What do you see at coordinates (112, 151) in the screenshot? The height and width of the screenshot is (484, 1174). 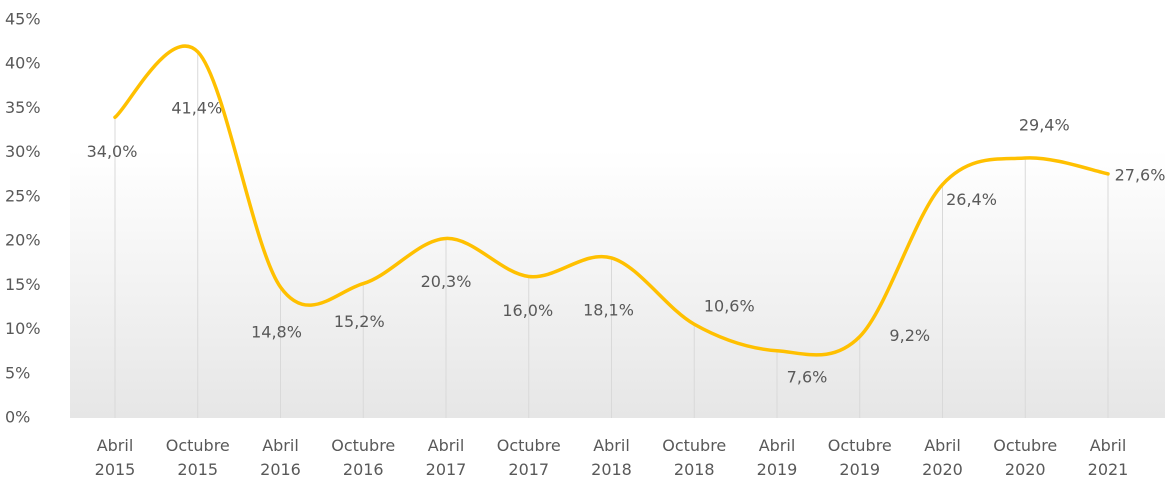 I see `data-label: 34,0%` at bounding box center [112, 151].